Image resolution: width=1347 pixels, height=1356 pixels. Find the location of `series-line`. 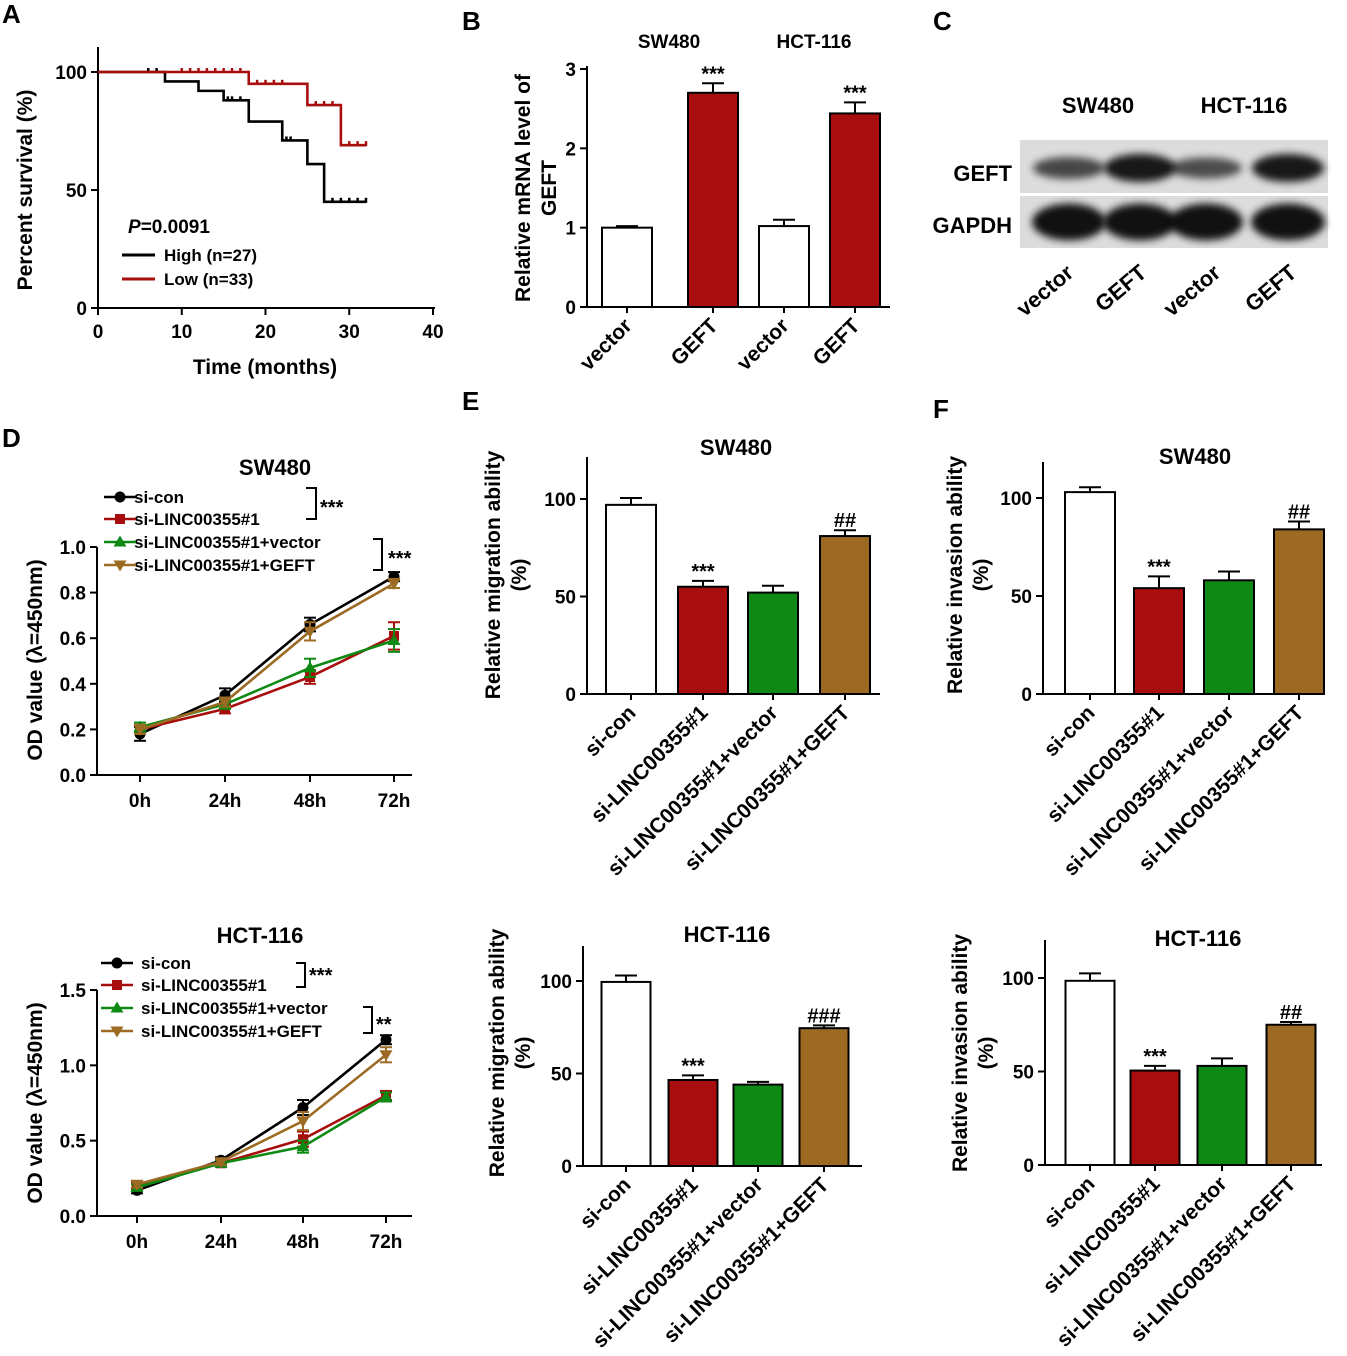

series-line is located at coordinates (267, 682).